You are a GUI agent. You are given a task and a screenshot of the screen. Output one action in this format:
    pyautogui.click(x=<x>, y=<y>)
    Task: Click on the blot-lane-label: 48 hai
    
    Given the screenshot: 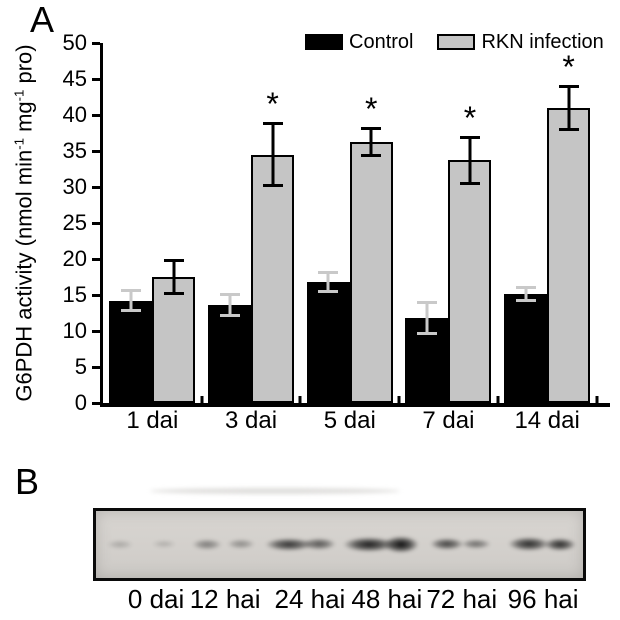 What is the action you would take?
    pyautogui.click(x=387, y=599)
    